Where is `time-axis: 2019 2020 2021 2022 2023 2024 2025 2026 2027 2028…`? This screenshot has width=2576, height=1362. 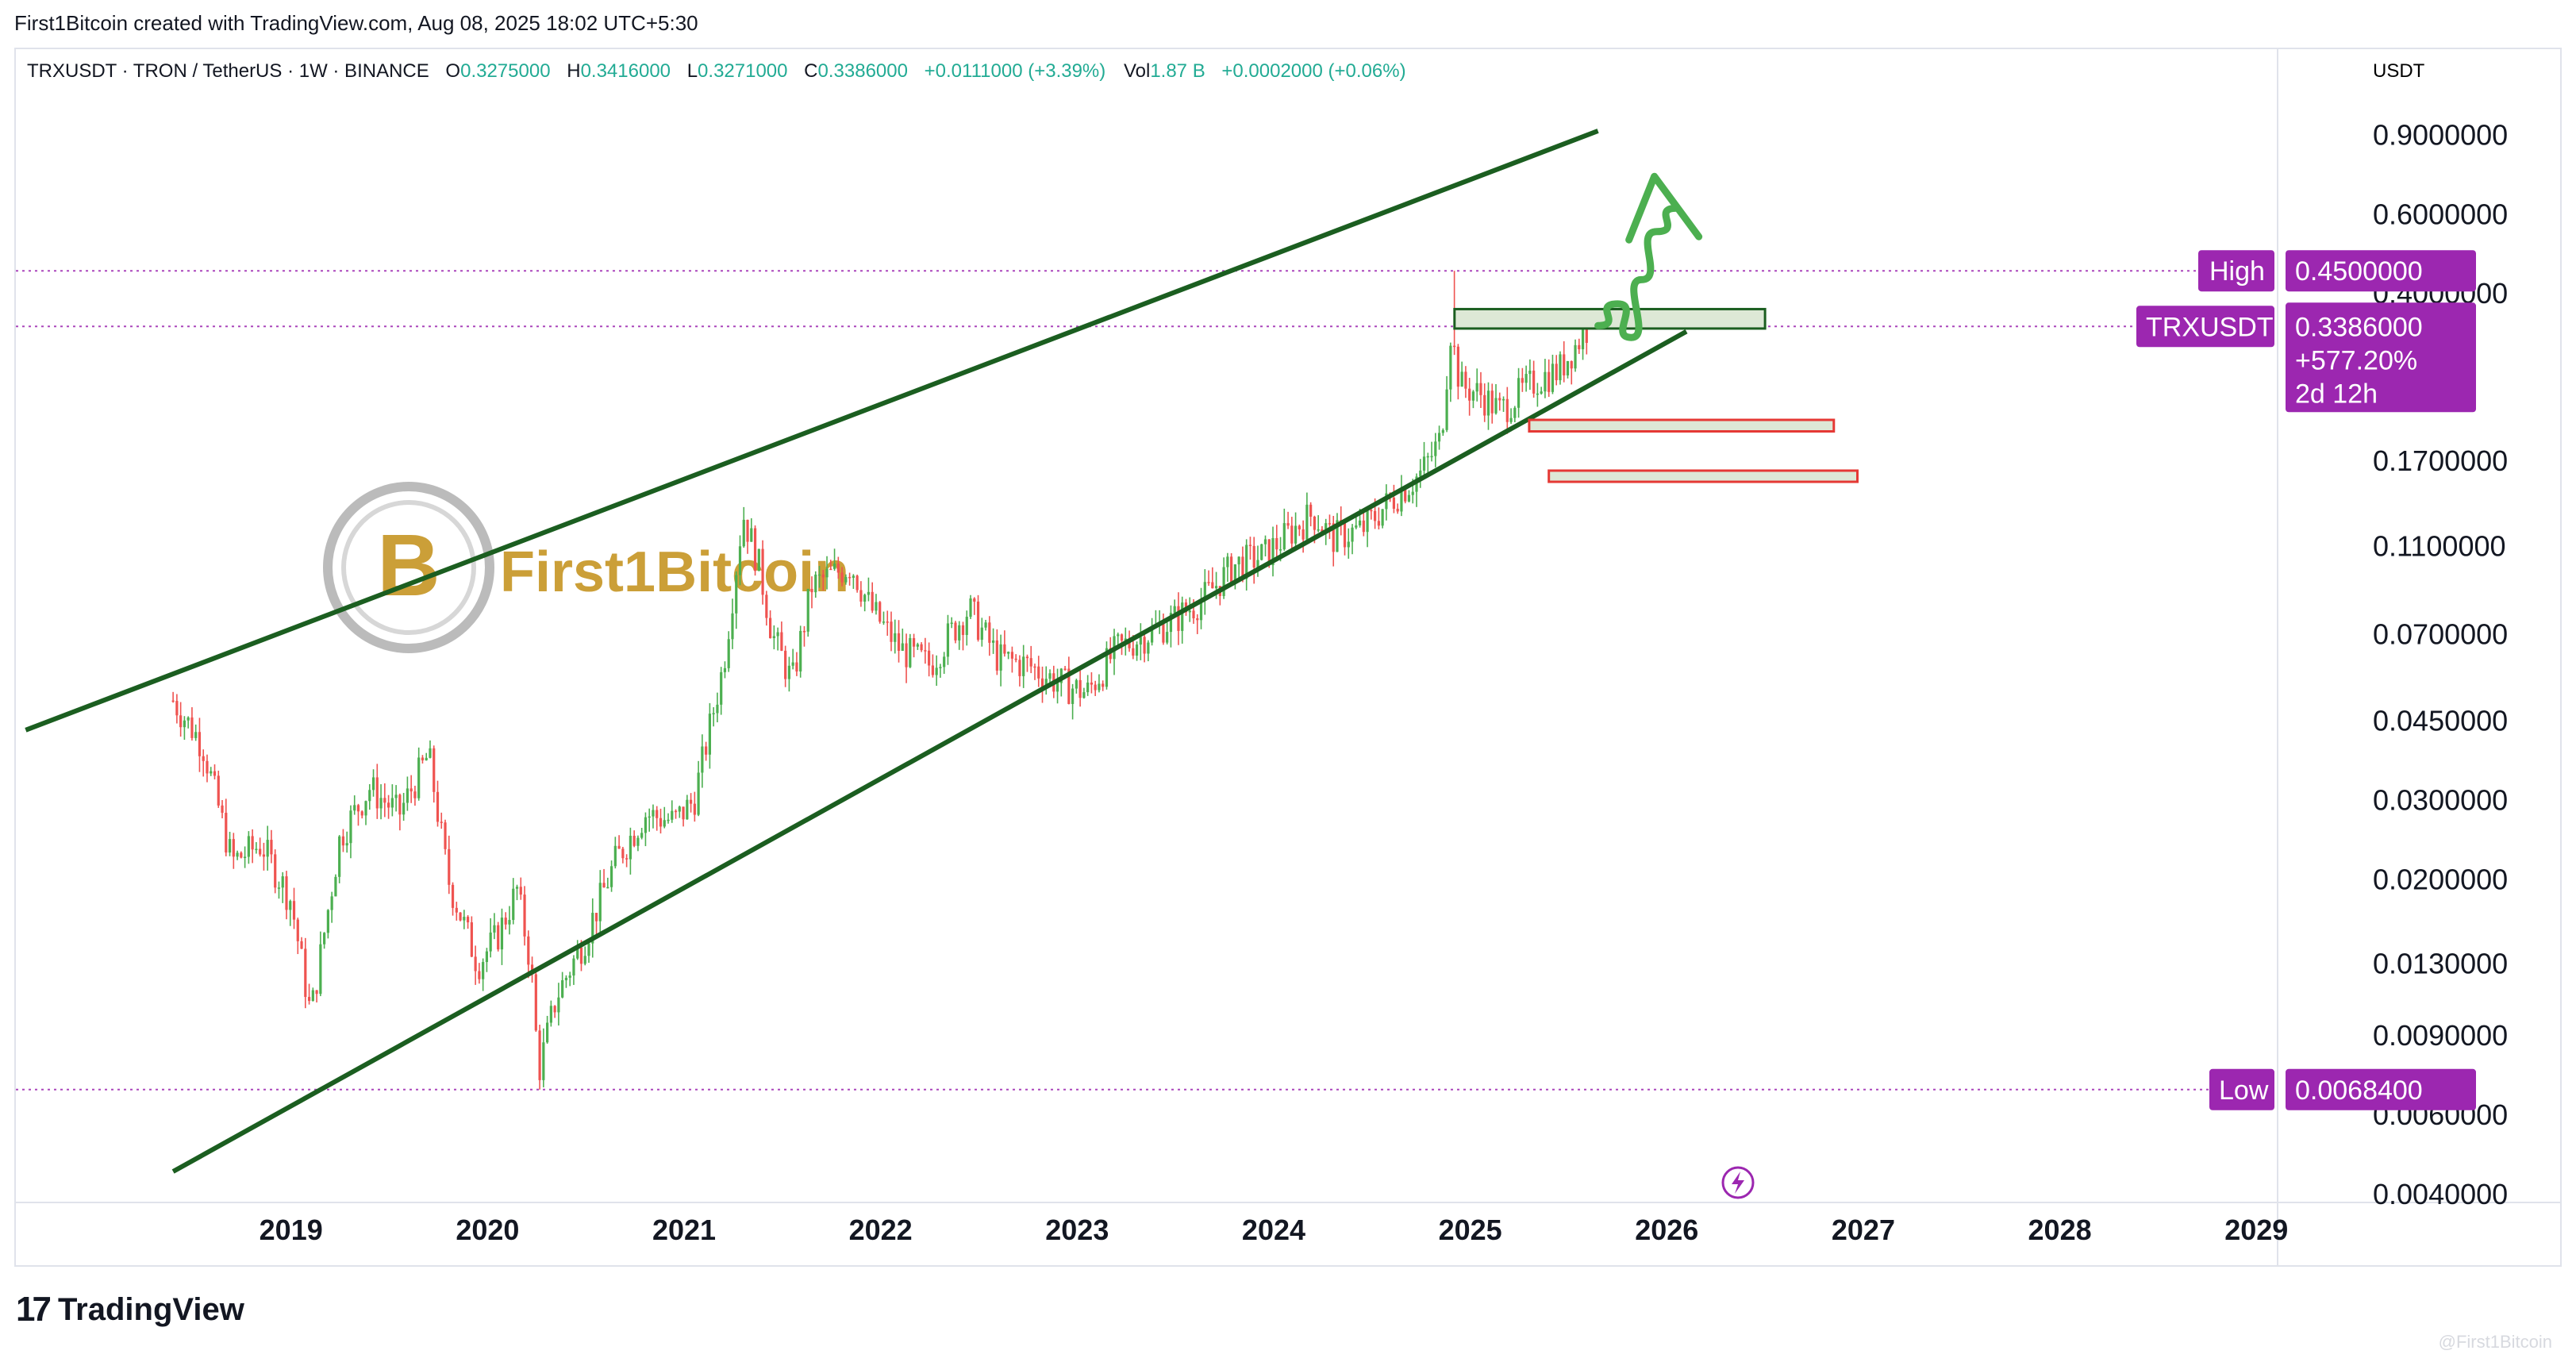 time-axis: 2019 2020 2021 2022 2023 2024 2025 2026 2027 2028… is located at coordinates (1274, 1230).